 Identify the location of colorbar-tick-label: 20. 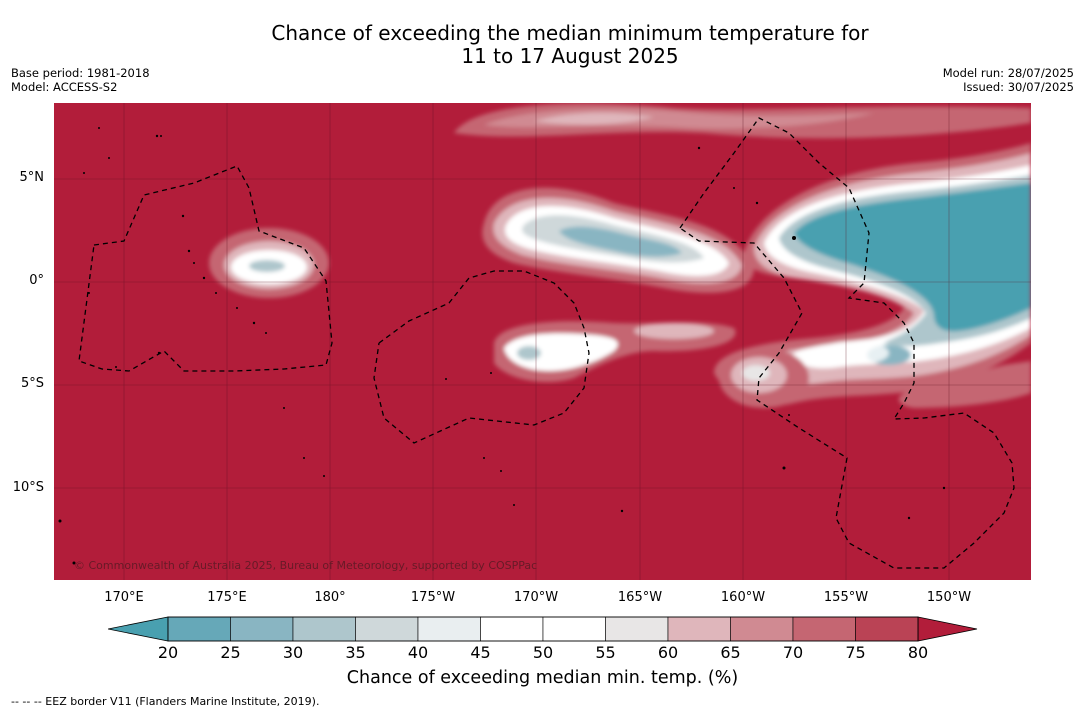
(168, 652).